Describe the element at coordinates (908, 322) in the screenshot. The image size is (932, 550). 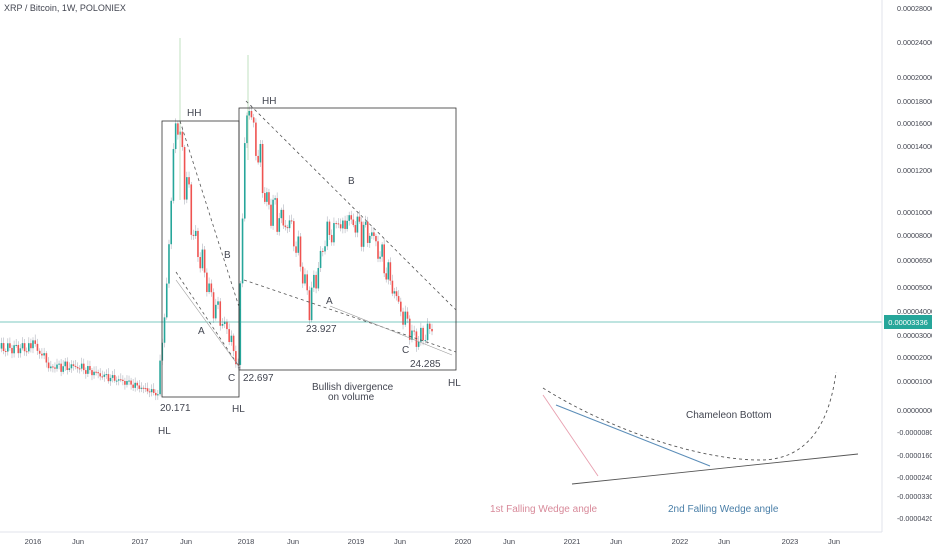
I see `current-price-tag` at that location.